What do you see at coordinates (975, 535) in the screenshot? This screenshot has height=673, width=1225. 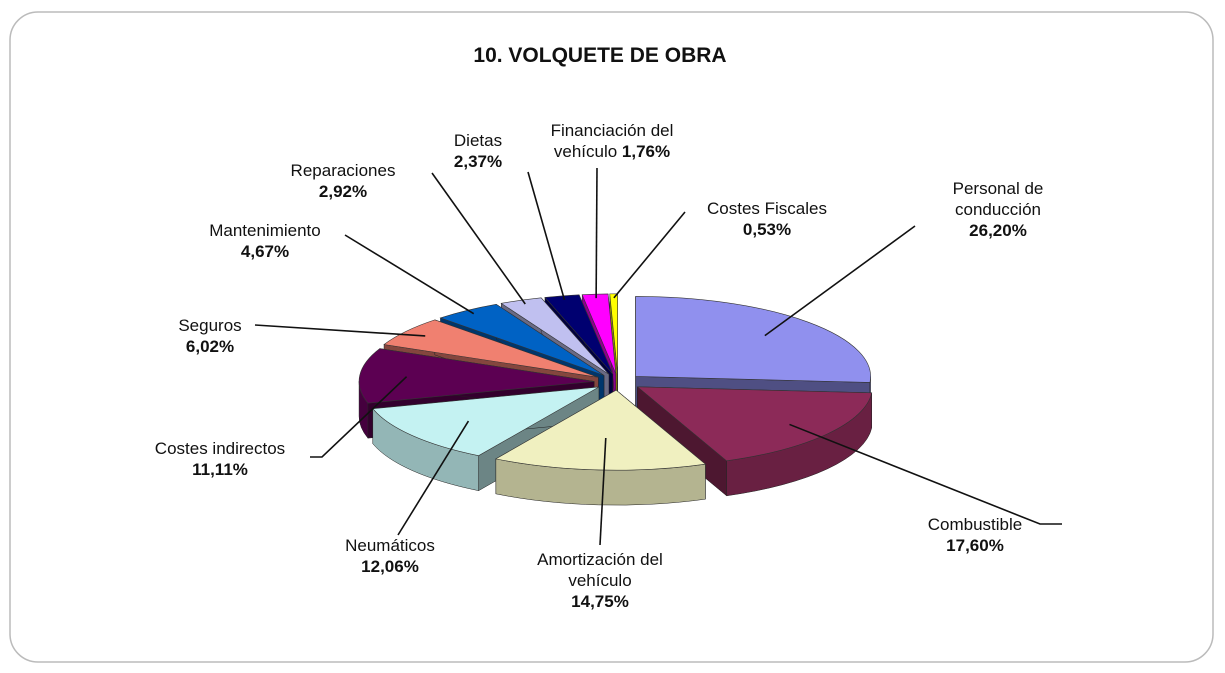 I see `data-label: Combustible 17,60%` at bounding box center [975, 535].